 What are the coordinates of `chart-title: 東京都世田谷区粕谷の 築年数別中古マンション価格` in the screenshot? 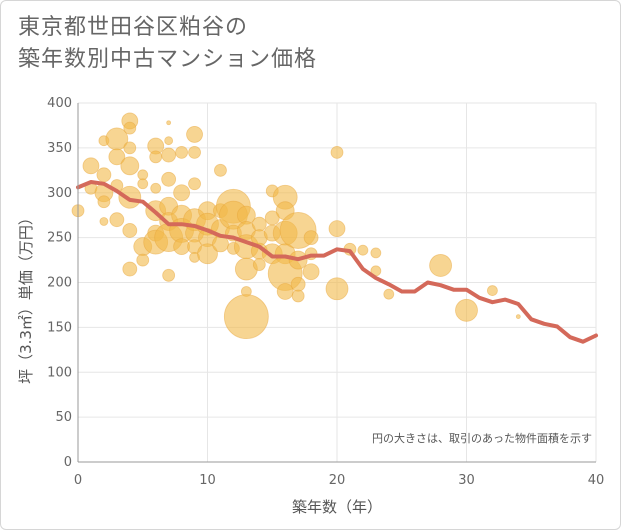 It's located at (167, 44).